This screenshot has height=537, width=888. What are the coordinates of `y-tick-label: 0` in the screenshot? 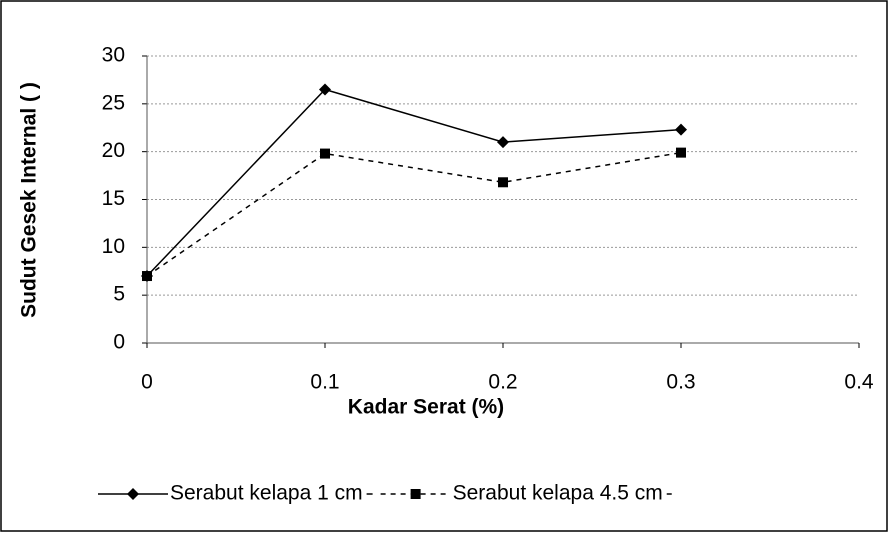 It's located at (119, 342).